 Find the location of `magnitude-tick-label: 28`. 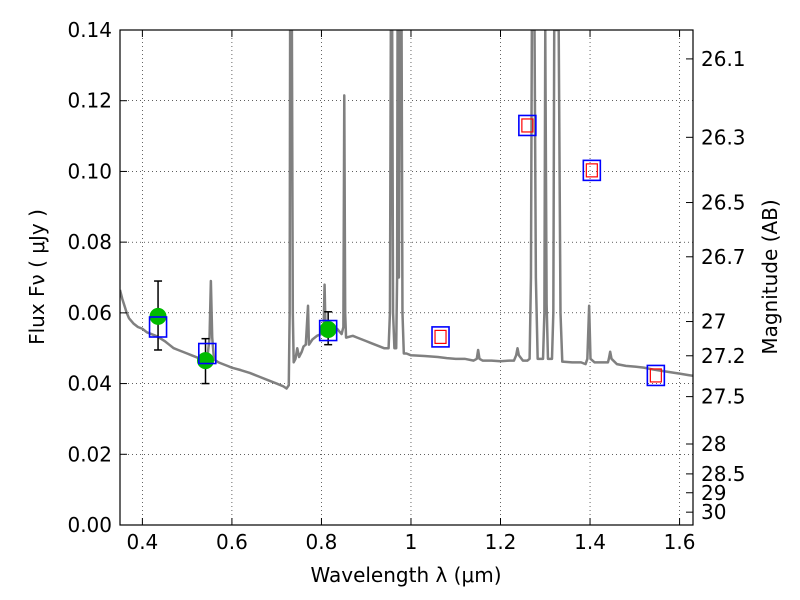

magnitude-tick-label: 28 is located at coordinates (713, 444).